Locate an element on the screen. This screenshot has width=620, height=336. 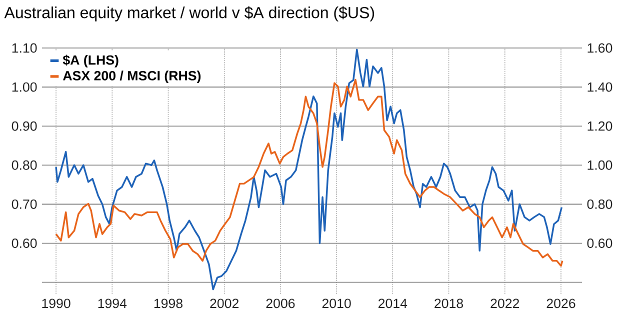
y2-tick-label: 1.60 is located at coordinates (600, 48).